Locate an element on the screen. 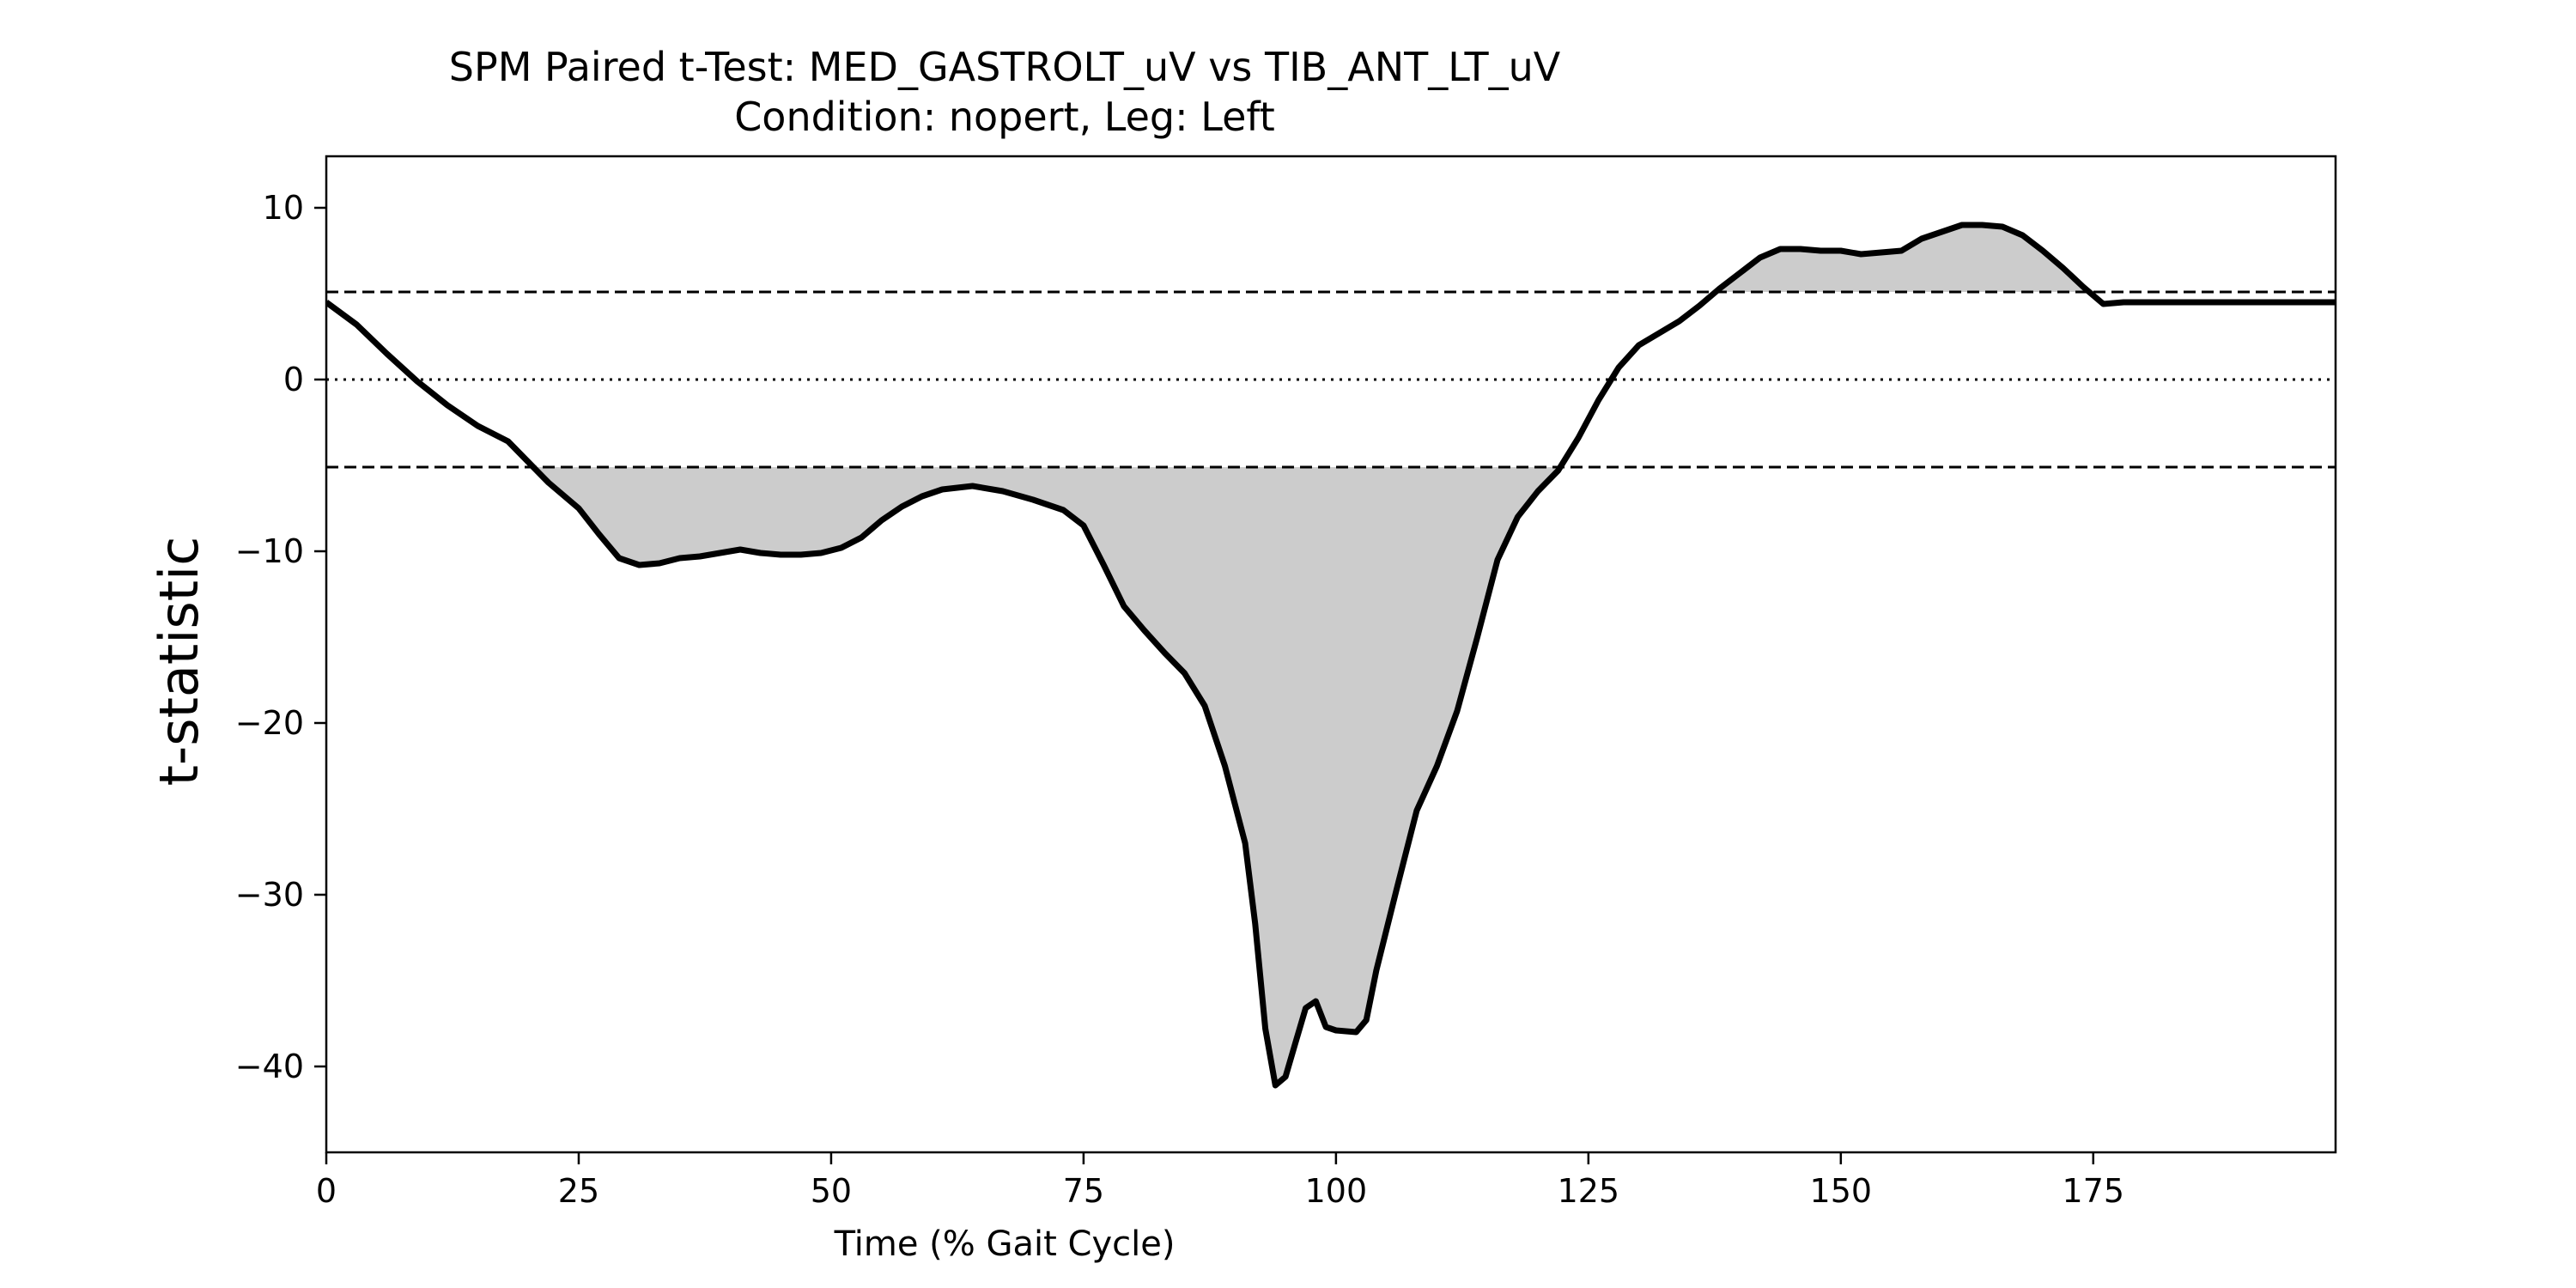 This screenshot has height=1288, width=2576. y-tick-label: 0 is located at coordinates (293, 379).